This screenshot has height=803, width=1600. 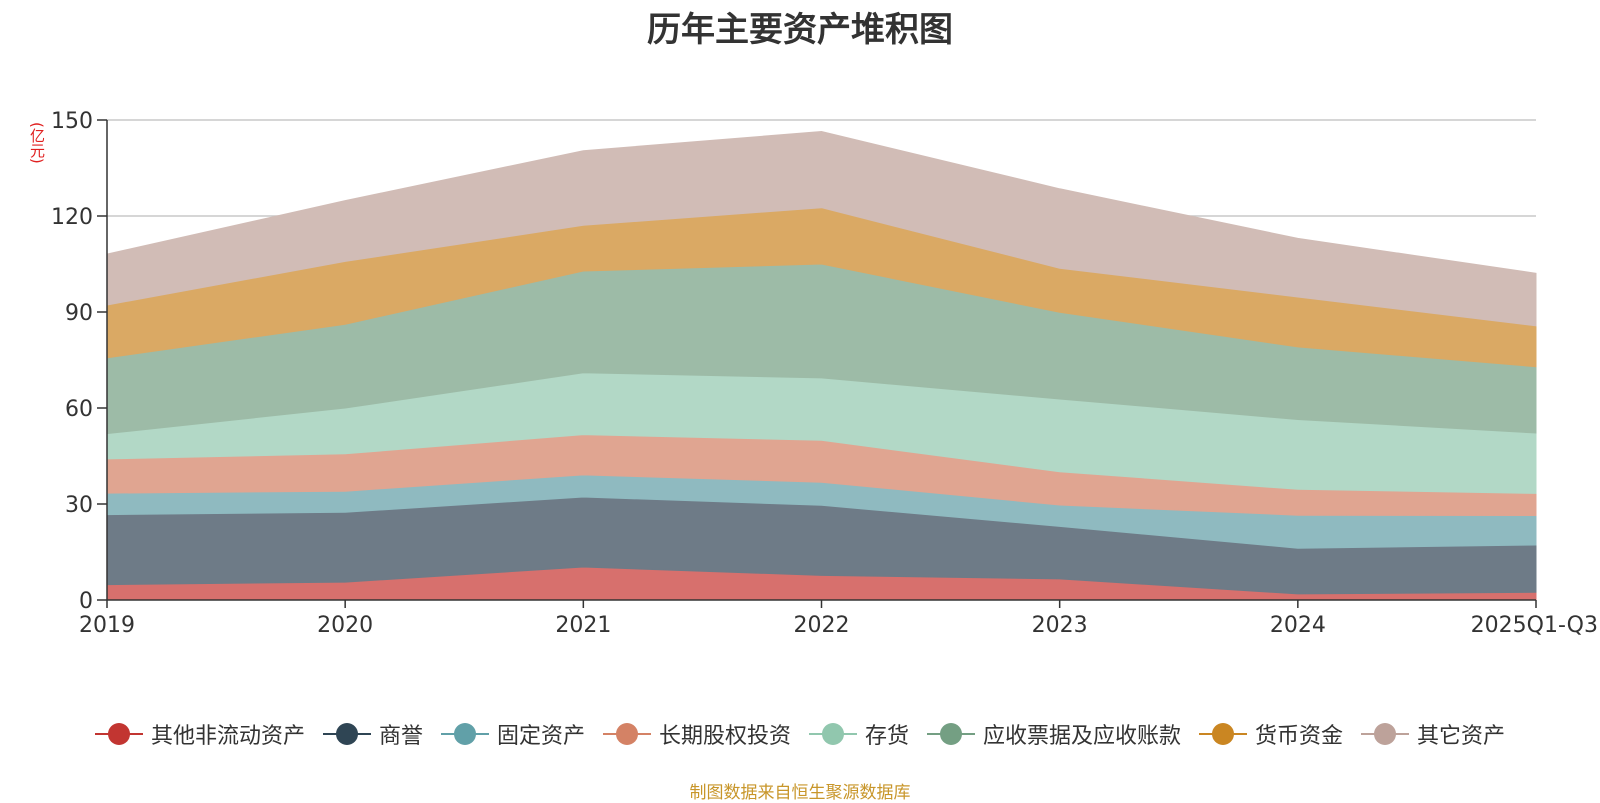 What do you see at coordinates (107, 625) in the screenshot?
I see `x-tick-label: 2019` at bounding box center [107, 625].